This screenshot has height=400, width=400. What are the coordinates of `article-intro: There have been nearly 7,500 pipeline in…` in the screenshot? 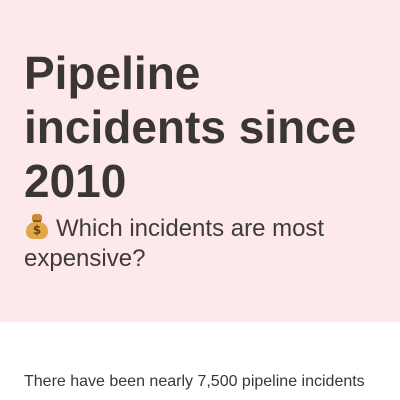 It's located at (194, 381).